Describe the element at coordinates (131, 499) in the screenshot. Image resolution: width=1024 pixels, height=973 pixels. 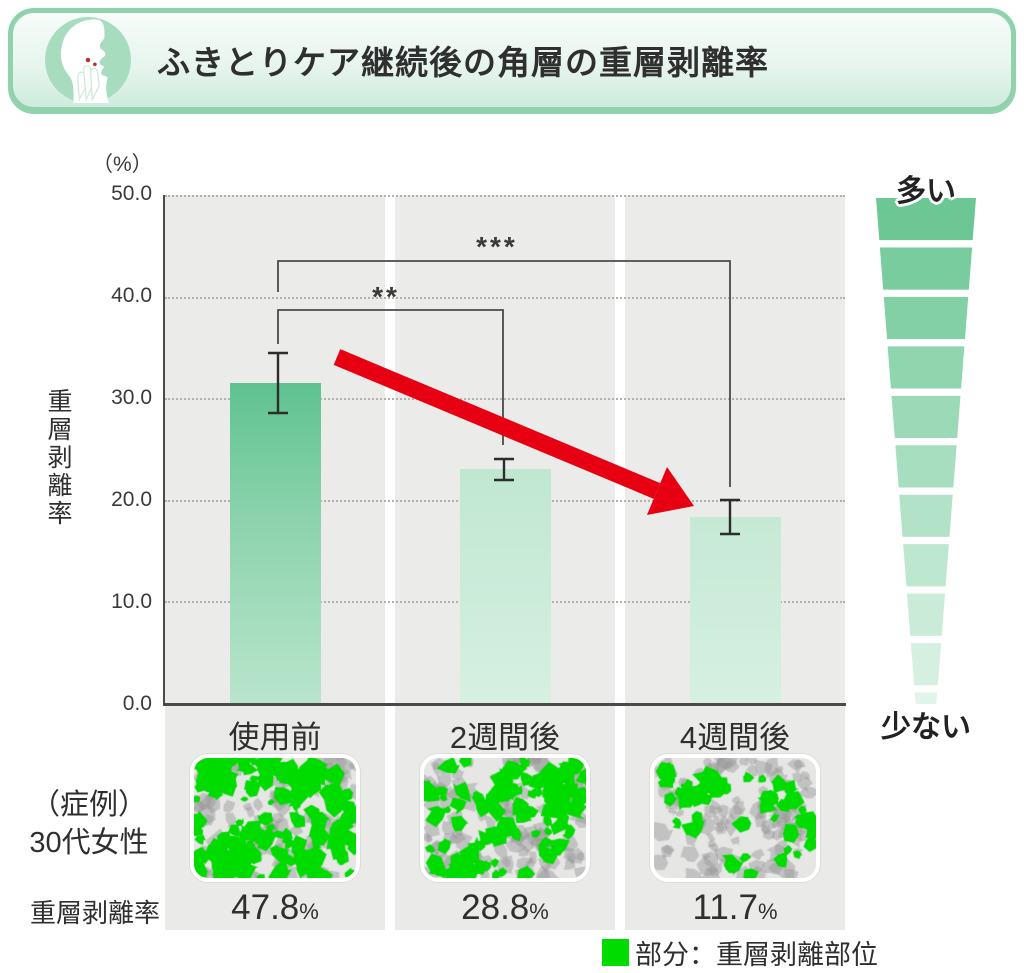
I see `y-tick-20: 20.0` at that location.